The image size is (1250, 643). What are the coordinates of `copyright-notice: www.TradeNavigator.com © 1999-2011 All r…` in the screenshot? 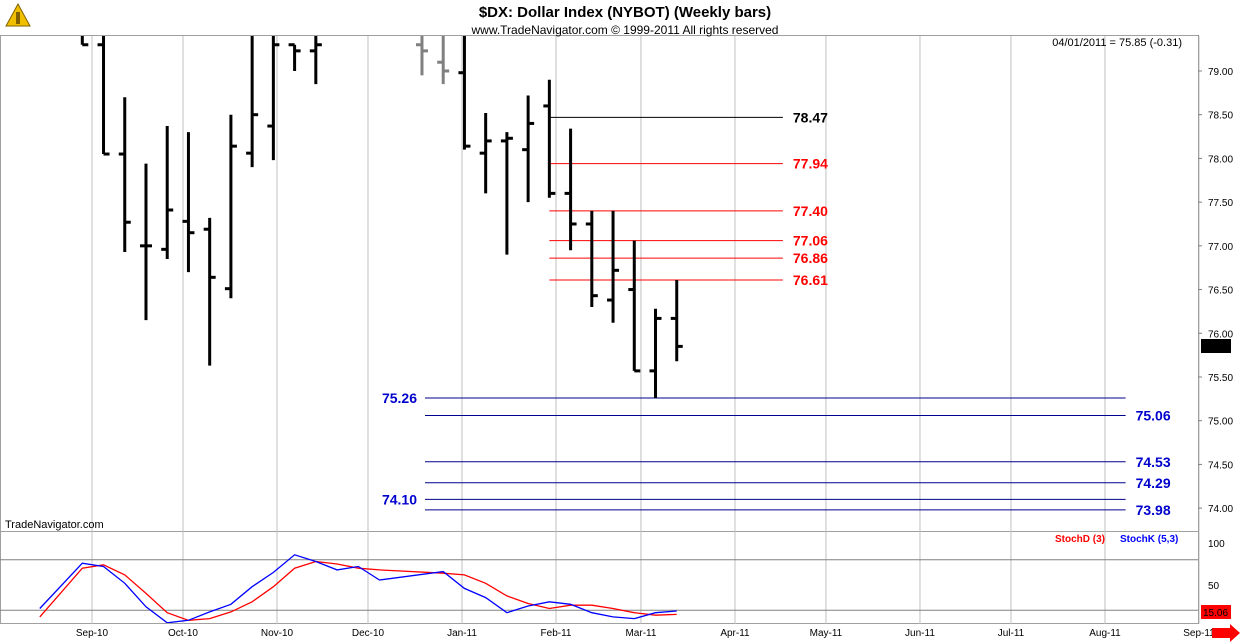 It's located at (625, 30).